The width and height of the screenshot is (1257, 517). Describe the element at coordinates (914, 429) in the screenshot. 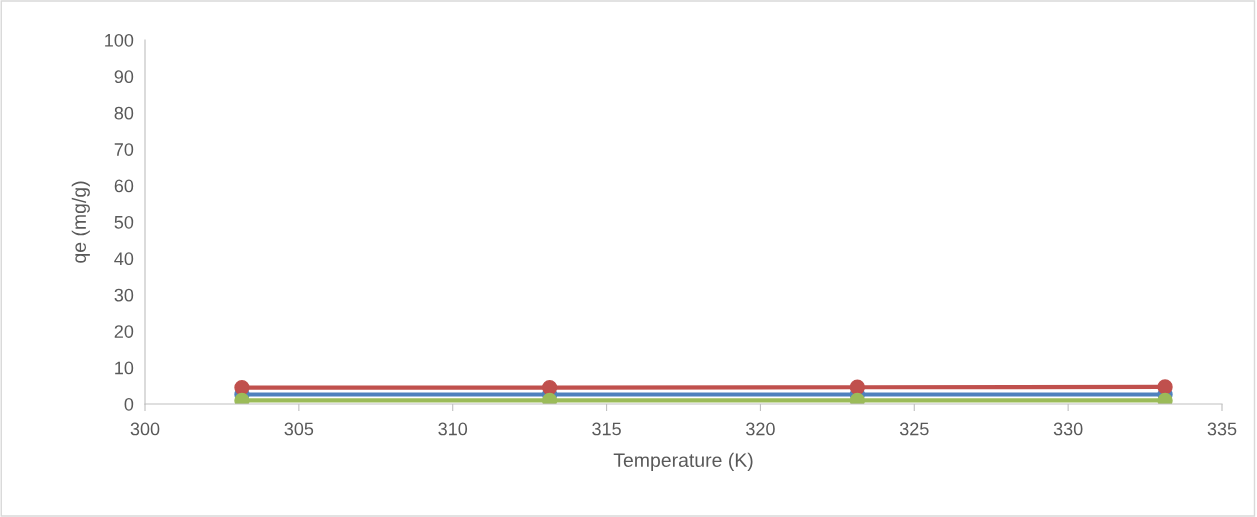

I see `x-tick-label: 325` at that location.